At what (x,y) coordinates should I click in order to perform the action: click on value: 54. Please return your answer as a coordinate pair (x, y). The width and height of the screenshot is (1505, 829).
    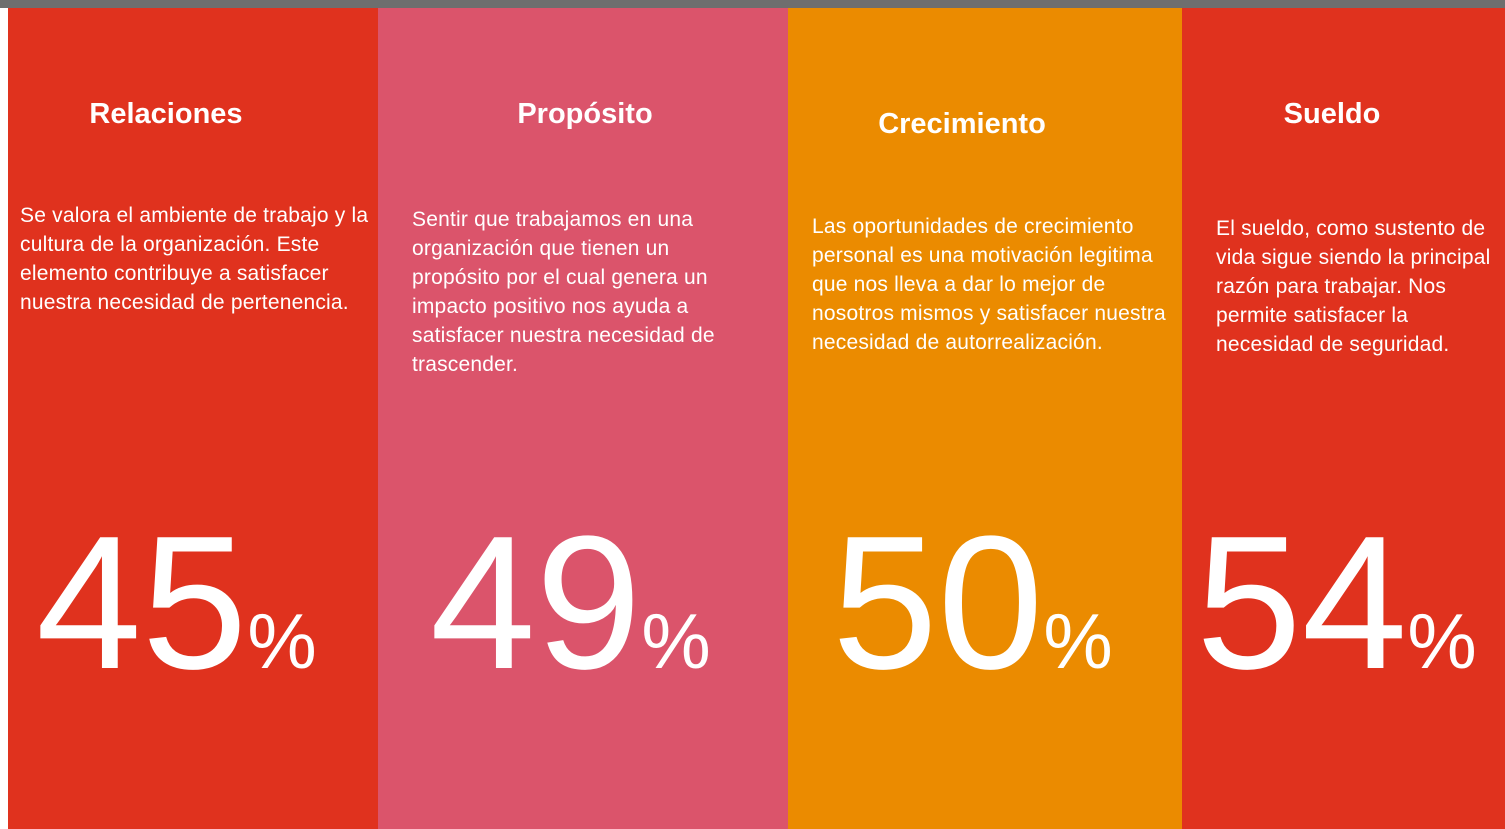
    Looking at the image, I should click on (1302, 603).